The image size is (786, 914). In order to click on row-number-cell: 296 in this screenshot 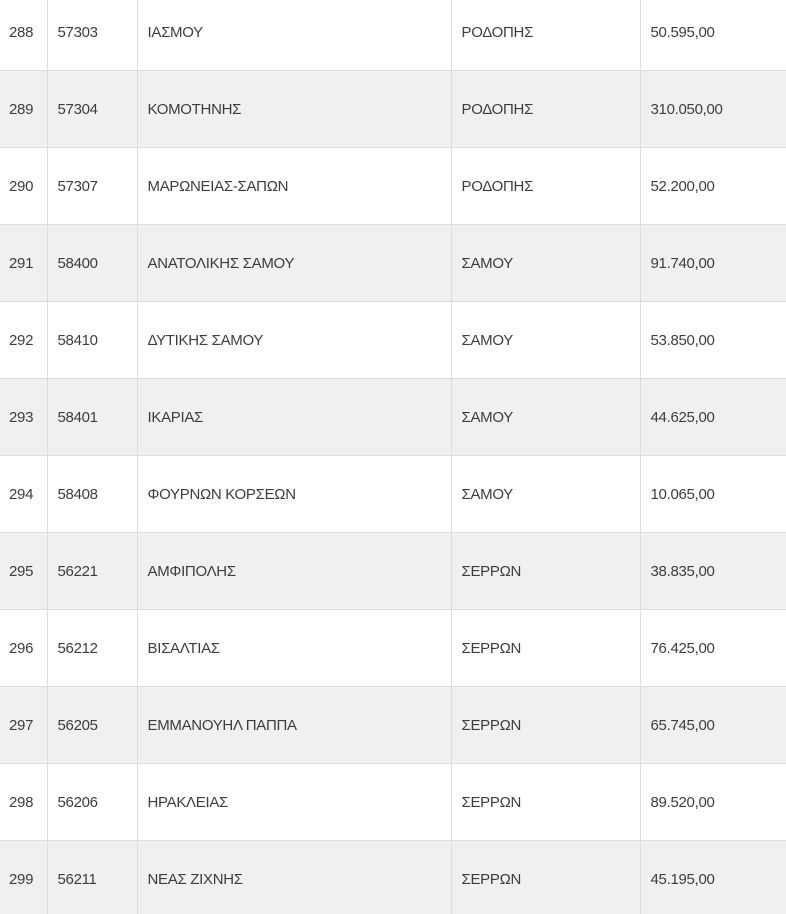, I will do `click(24, 648)`.